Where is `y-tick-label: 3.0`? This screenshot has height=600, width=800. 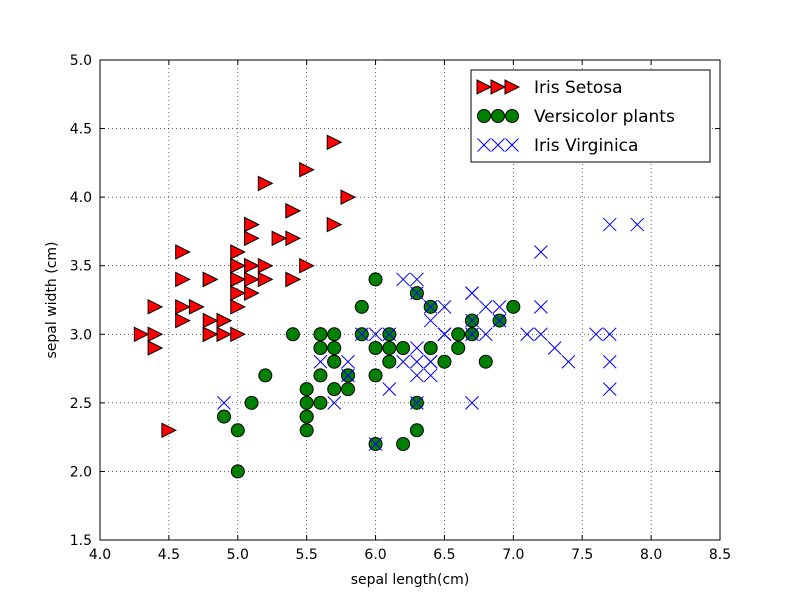
y-tick-label: 3.0 is located at coordinates (81, 335).